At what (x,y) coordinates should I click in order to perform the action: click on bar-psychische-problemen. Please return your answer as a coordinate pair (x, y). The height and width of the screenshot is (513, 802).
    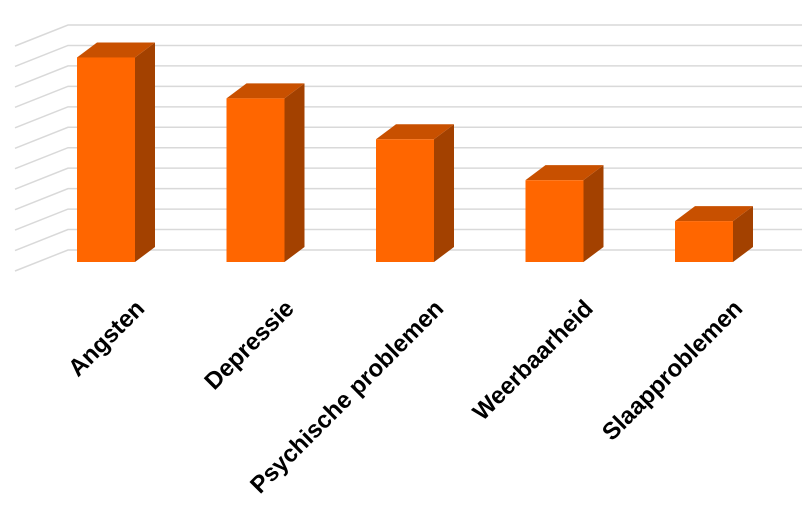
    Looking at the image, I should click on (415, 193).